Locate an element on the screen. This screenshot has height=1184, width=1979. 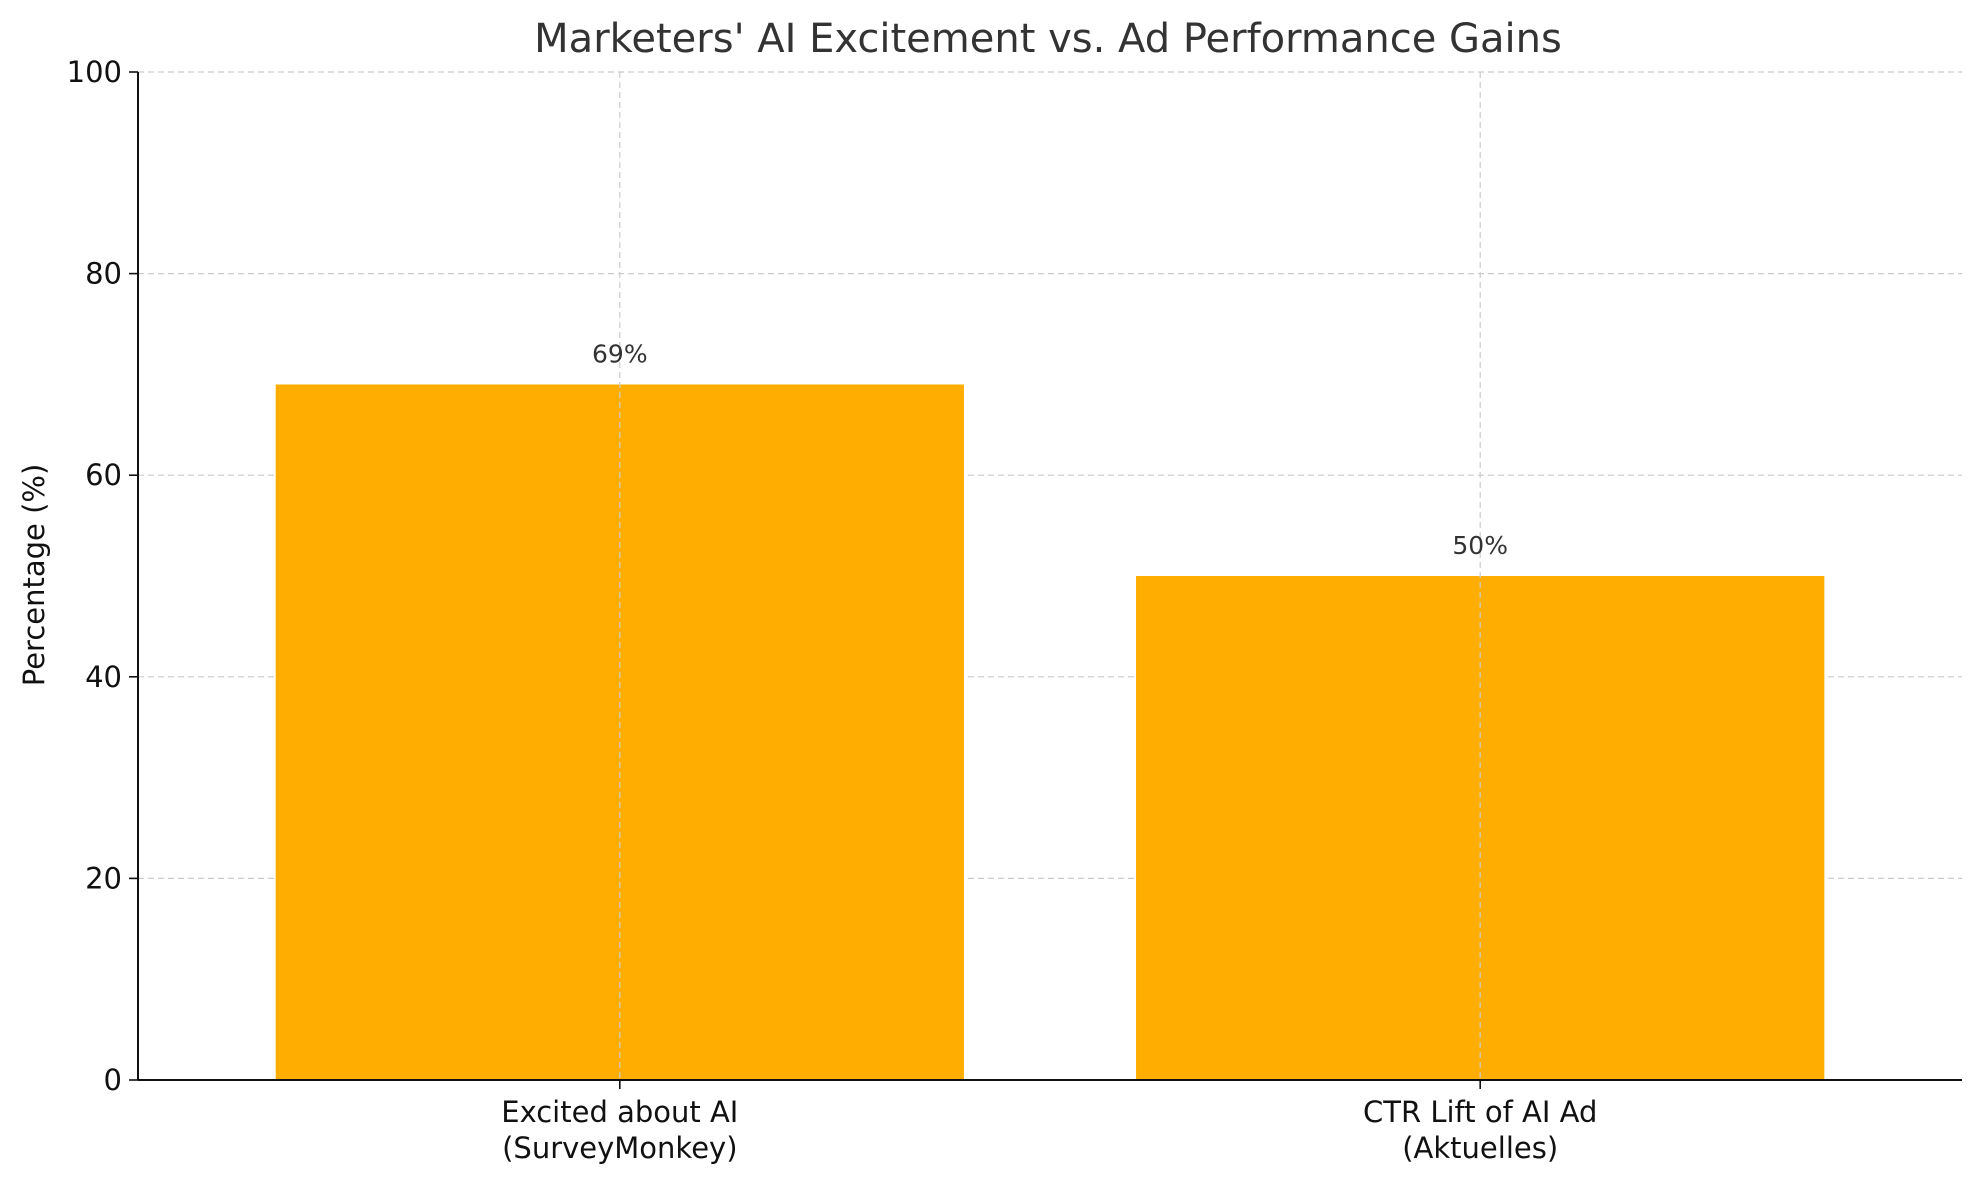
y-tick-label: 40 is located at coordinates (103, 677).